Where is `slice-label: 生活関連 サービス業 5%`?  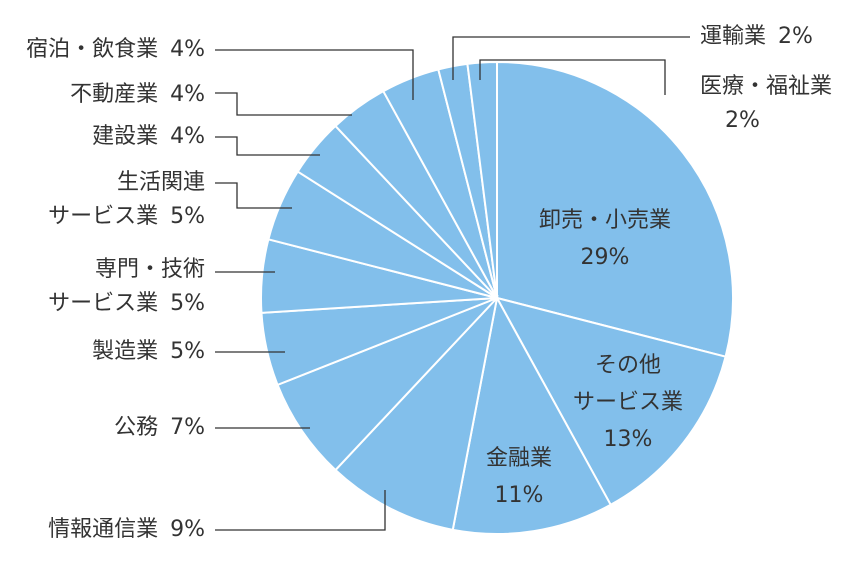
slice-label: 生活関連 サービス業 5% is located at coordinates (126, 200).